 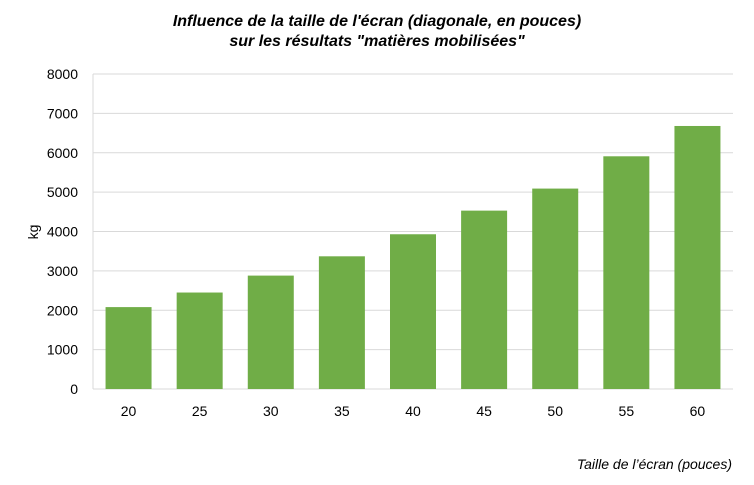 I want to click on y-tick-label: 8000, so click(x=62, y=74).